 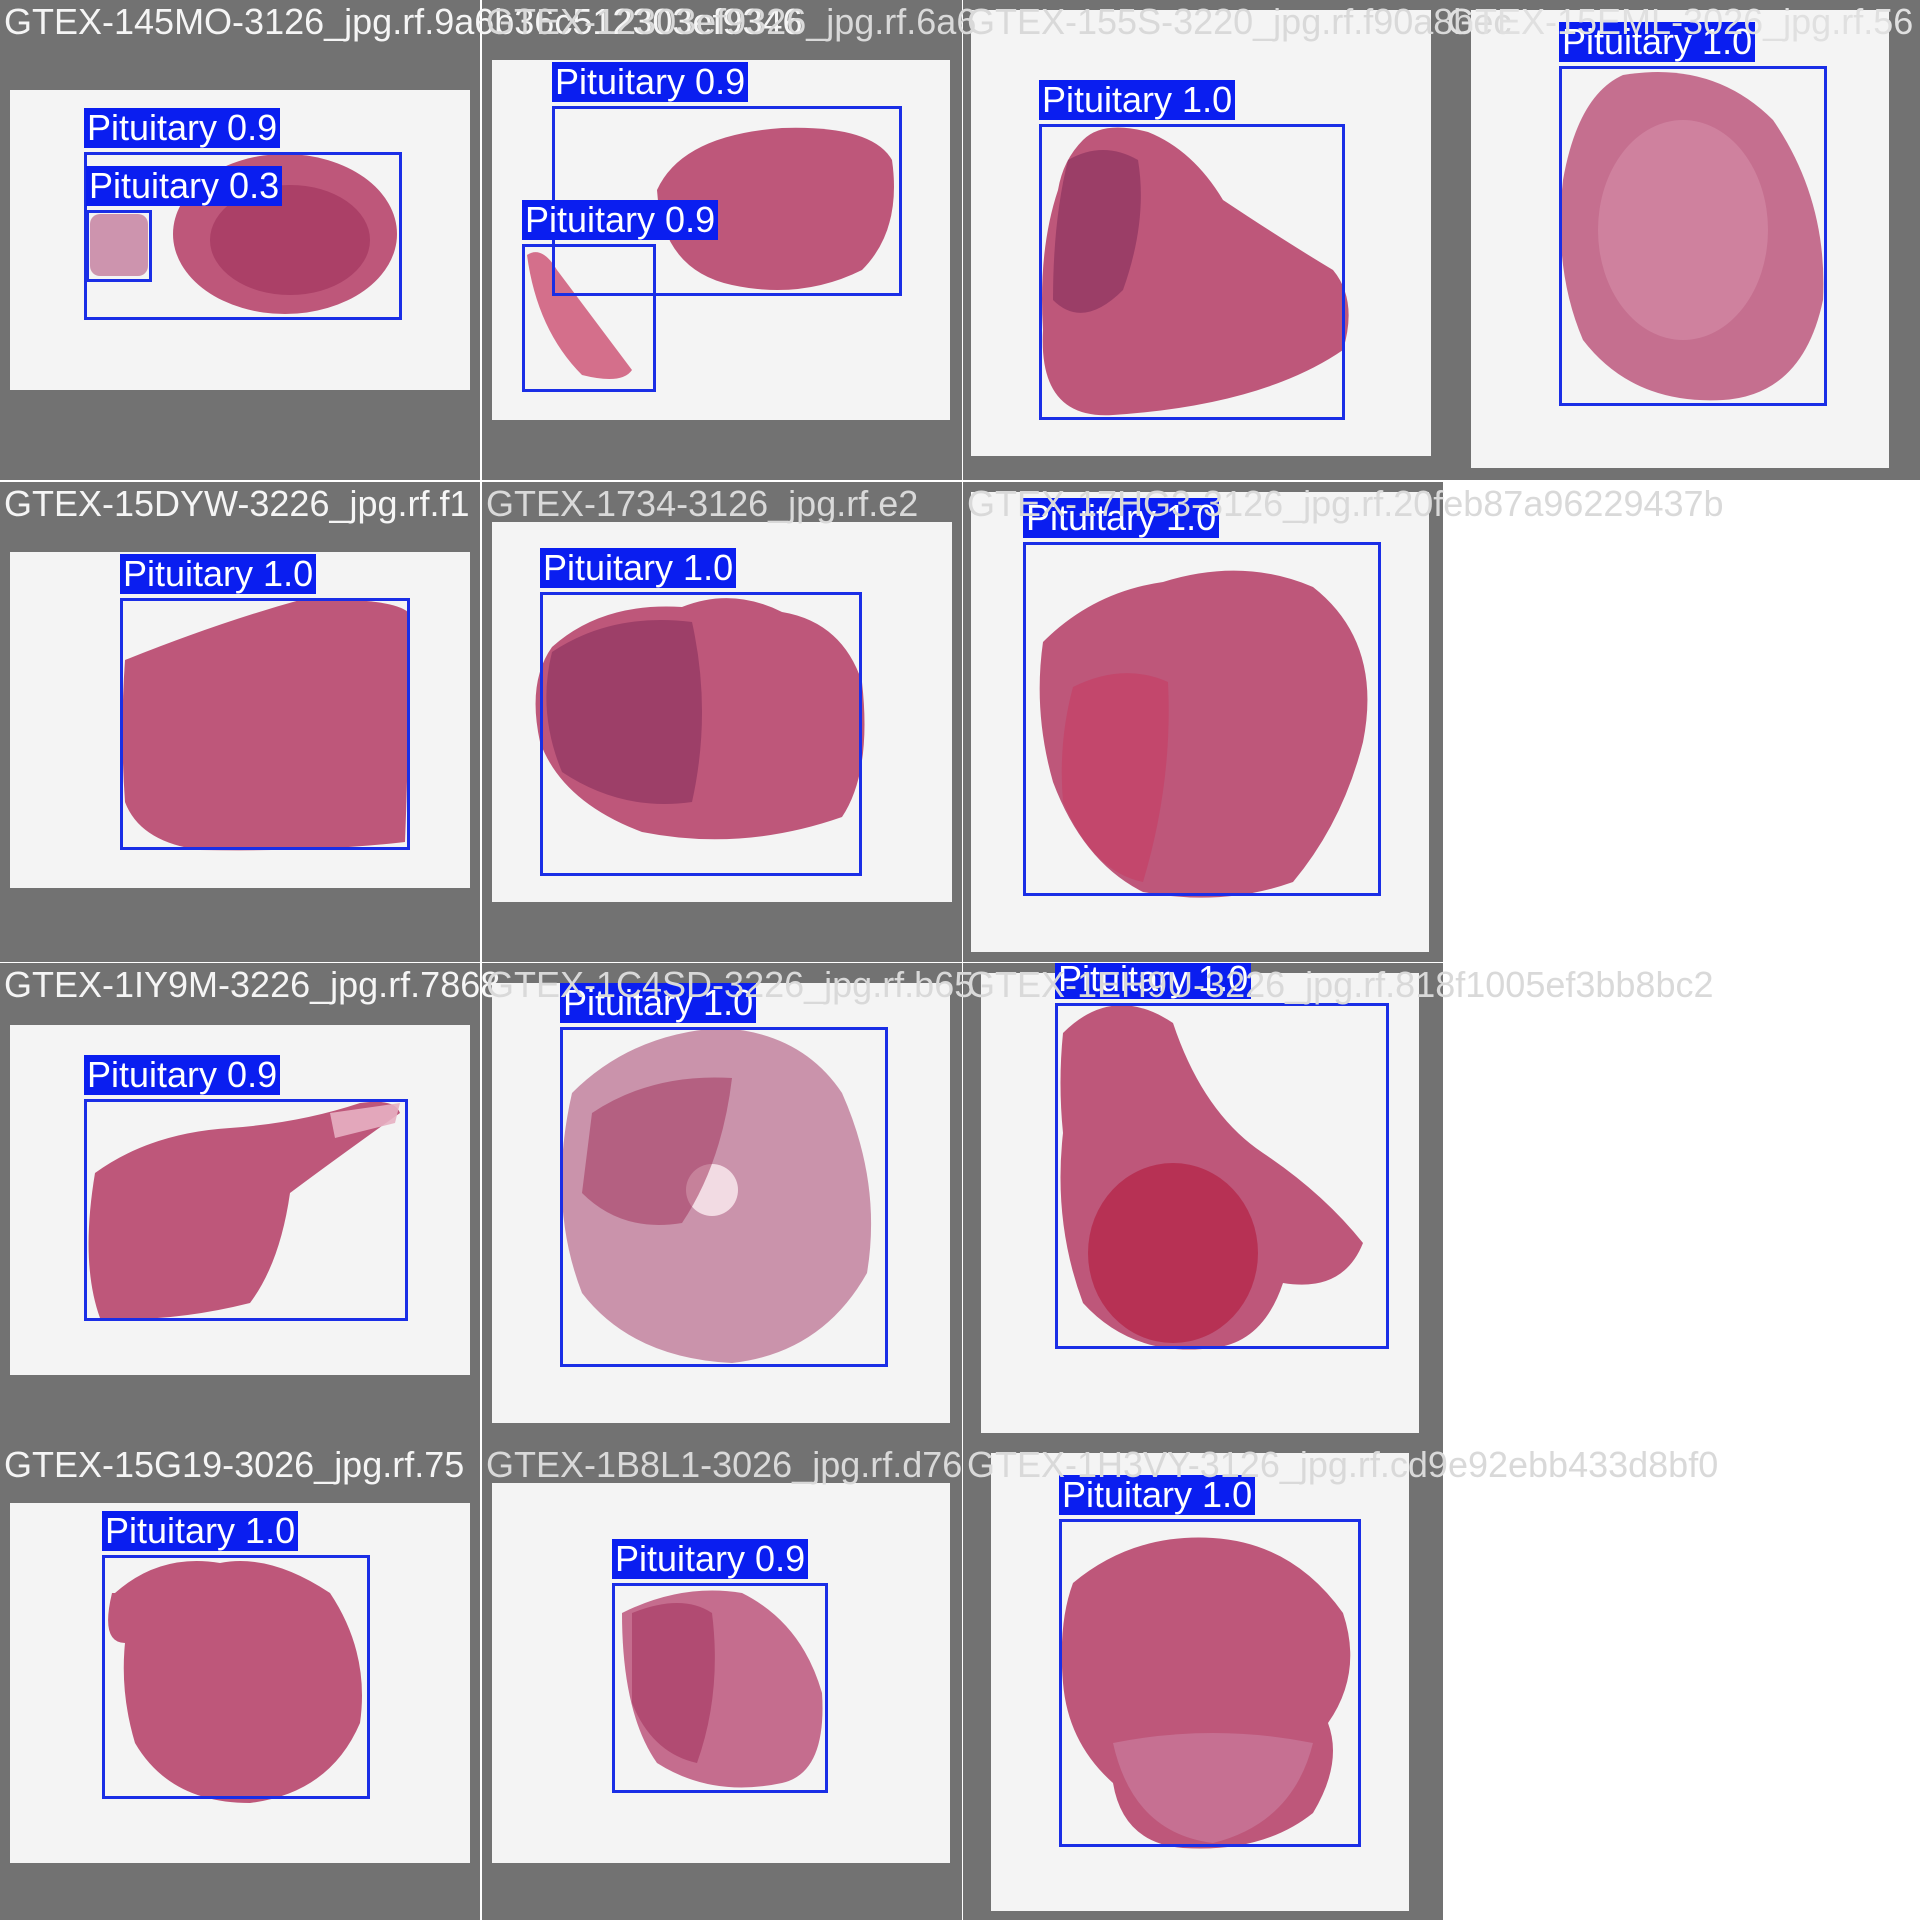 I want to click on tile-filename: GTEX-1EH9U-3226_jpg.rf.818f1005ef3bb8bc2, so click(x=1340, y=984).